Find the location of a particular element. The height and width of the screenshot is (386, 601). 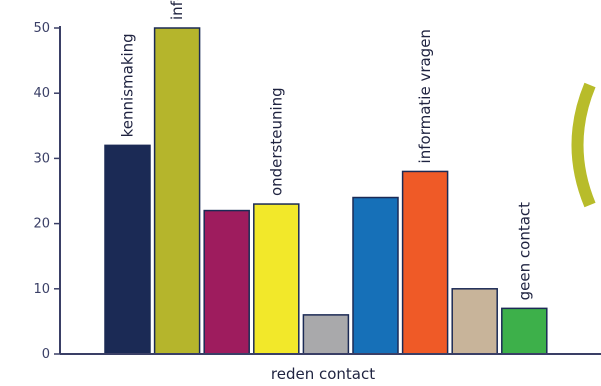

y-tick-label-5: 50 is located at coordinates (41, 28).